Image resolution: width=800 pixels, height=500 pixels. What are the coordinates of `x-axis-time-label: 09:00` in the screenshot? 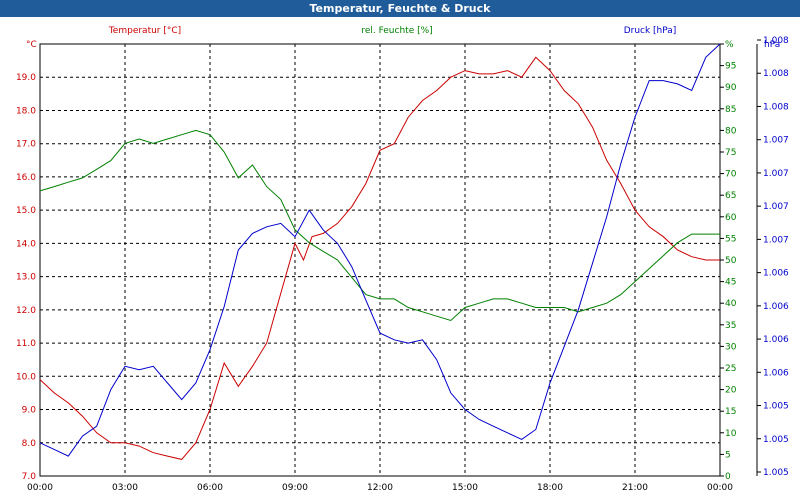 It's located at (295, 488).